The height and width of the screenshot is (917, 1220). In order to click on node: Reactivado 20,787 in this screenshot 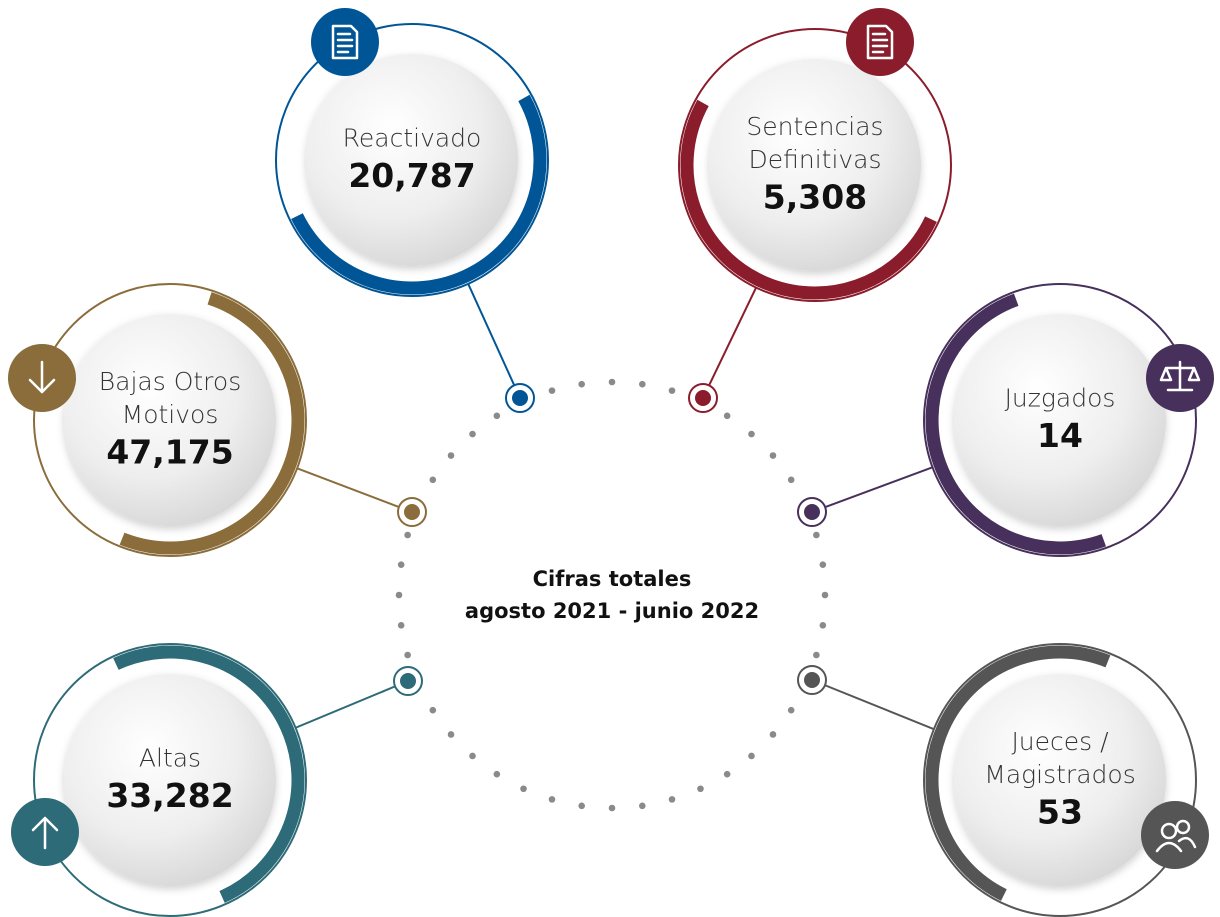, I will do `click(412, 210)`.